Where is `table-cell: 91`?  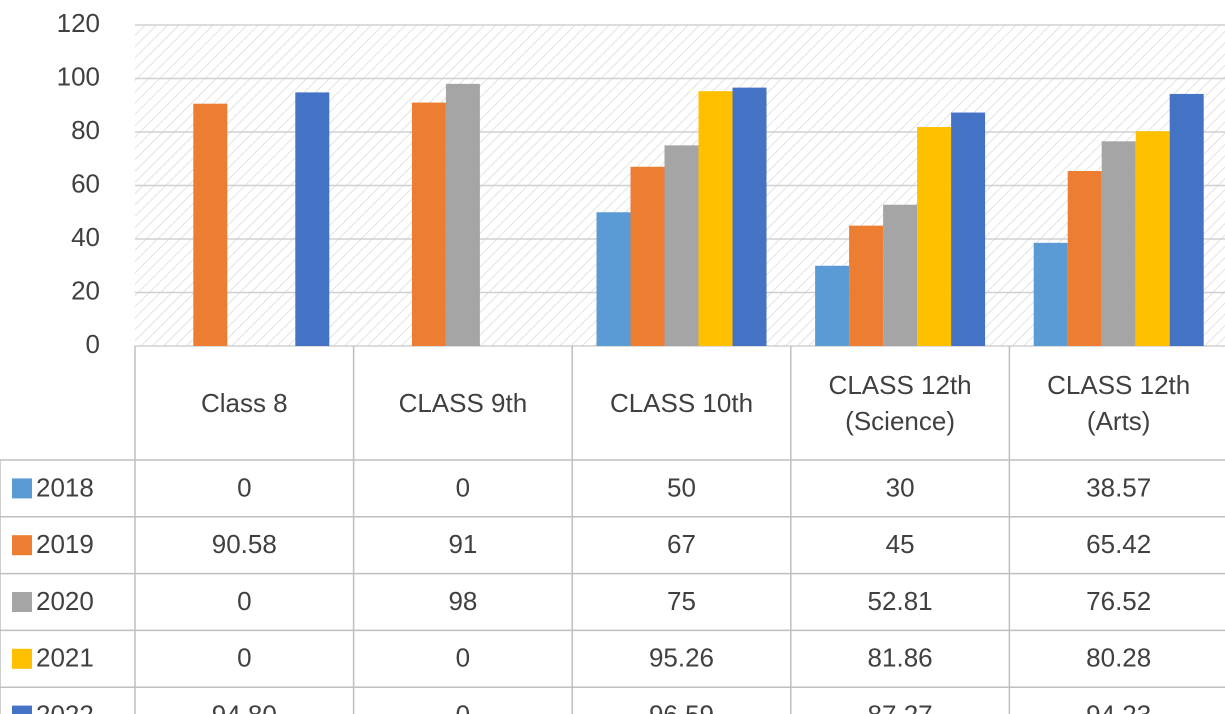
table-cell: 91 is located at coordinates (462, 544).